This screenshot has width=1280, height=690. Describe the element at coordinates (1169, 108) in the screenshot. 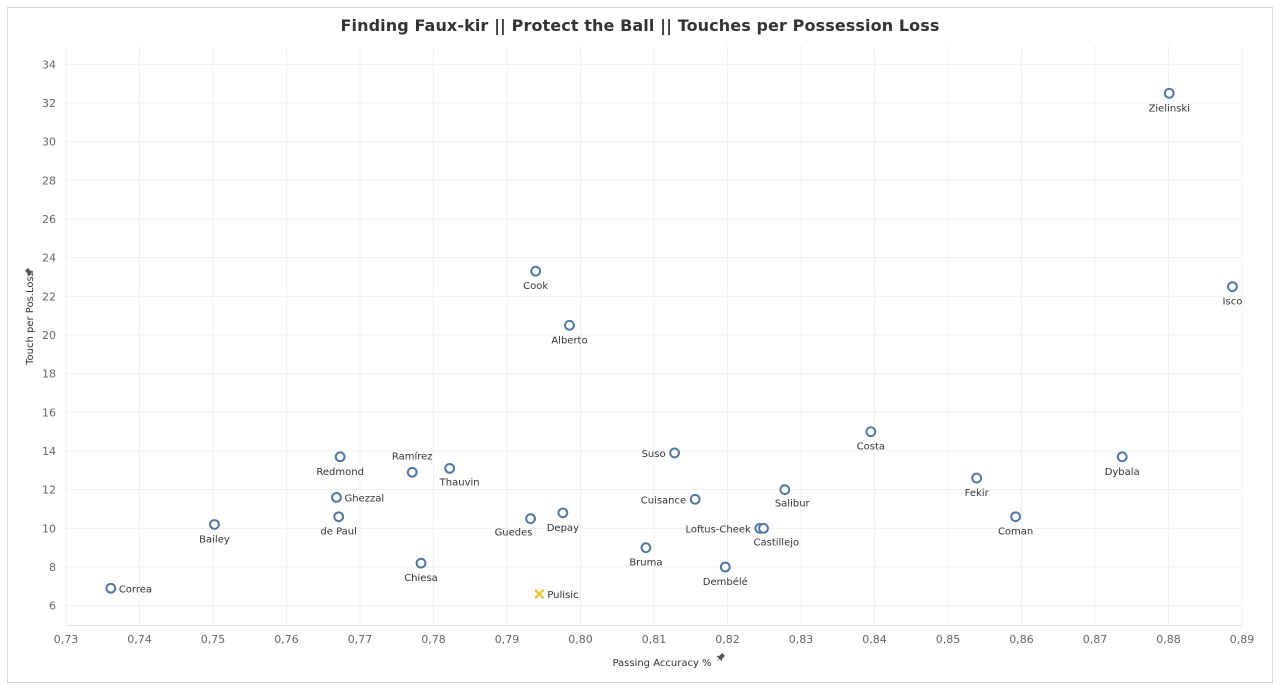

I see `point-label: Zielinski` at that location.